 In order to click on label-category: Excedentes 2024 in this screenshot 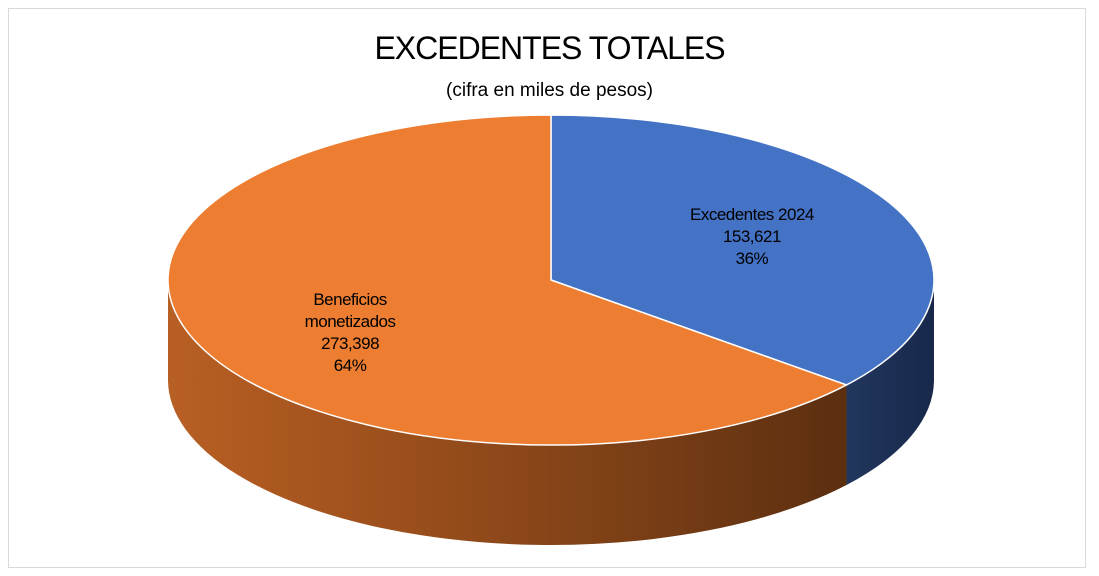, I will do `click(751, 215)`.